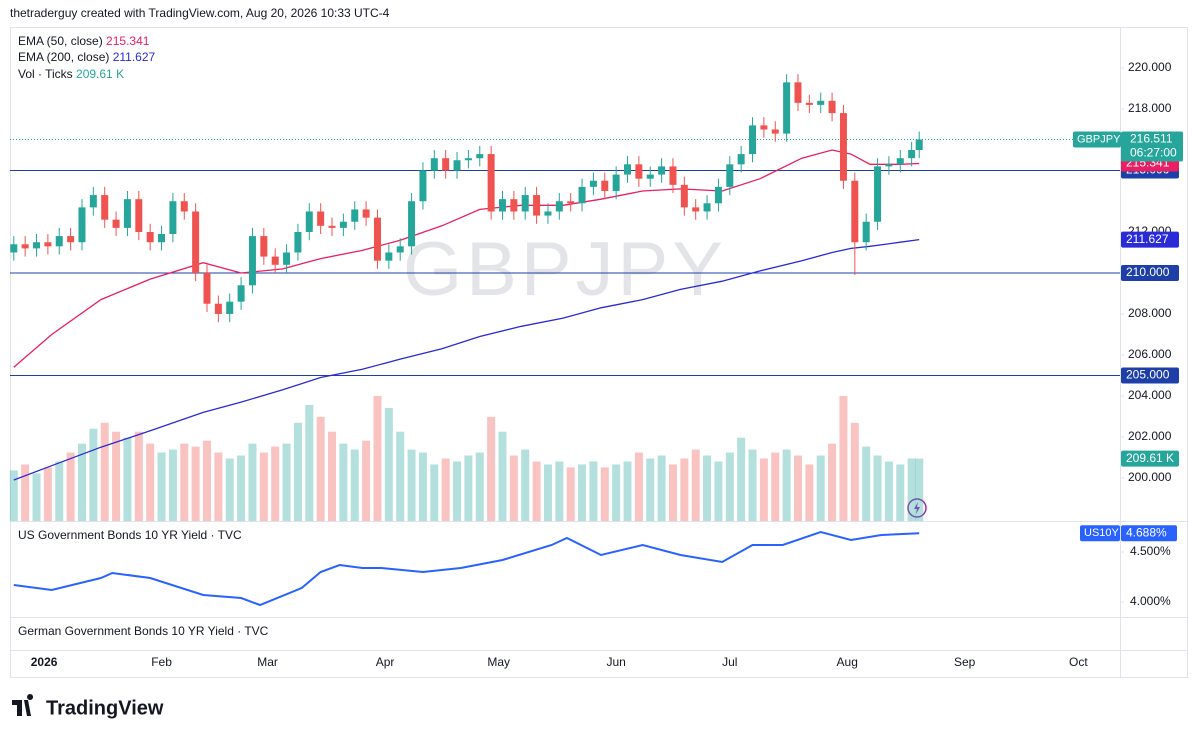 The height and width of the screenshot is (738, 1198). Describe the element at coordinates (1150, 239) in the screenshot. I see `ema-tag-bg` at that location.